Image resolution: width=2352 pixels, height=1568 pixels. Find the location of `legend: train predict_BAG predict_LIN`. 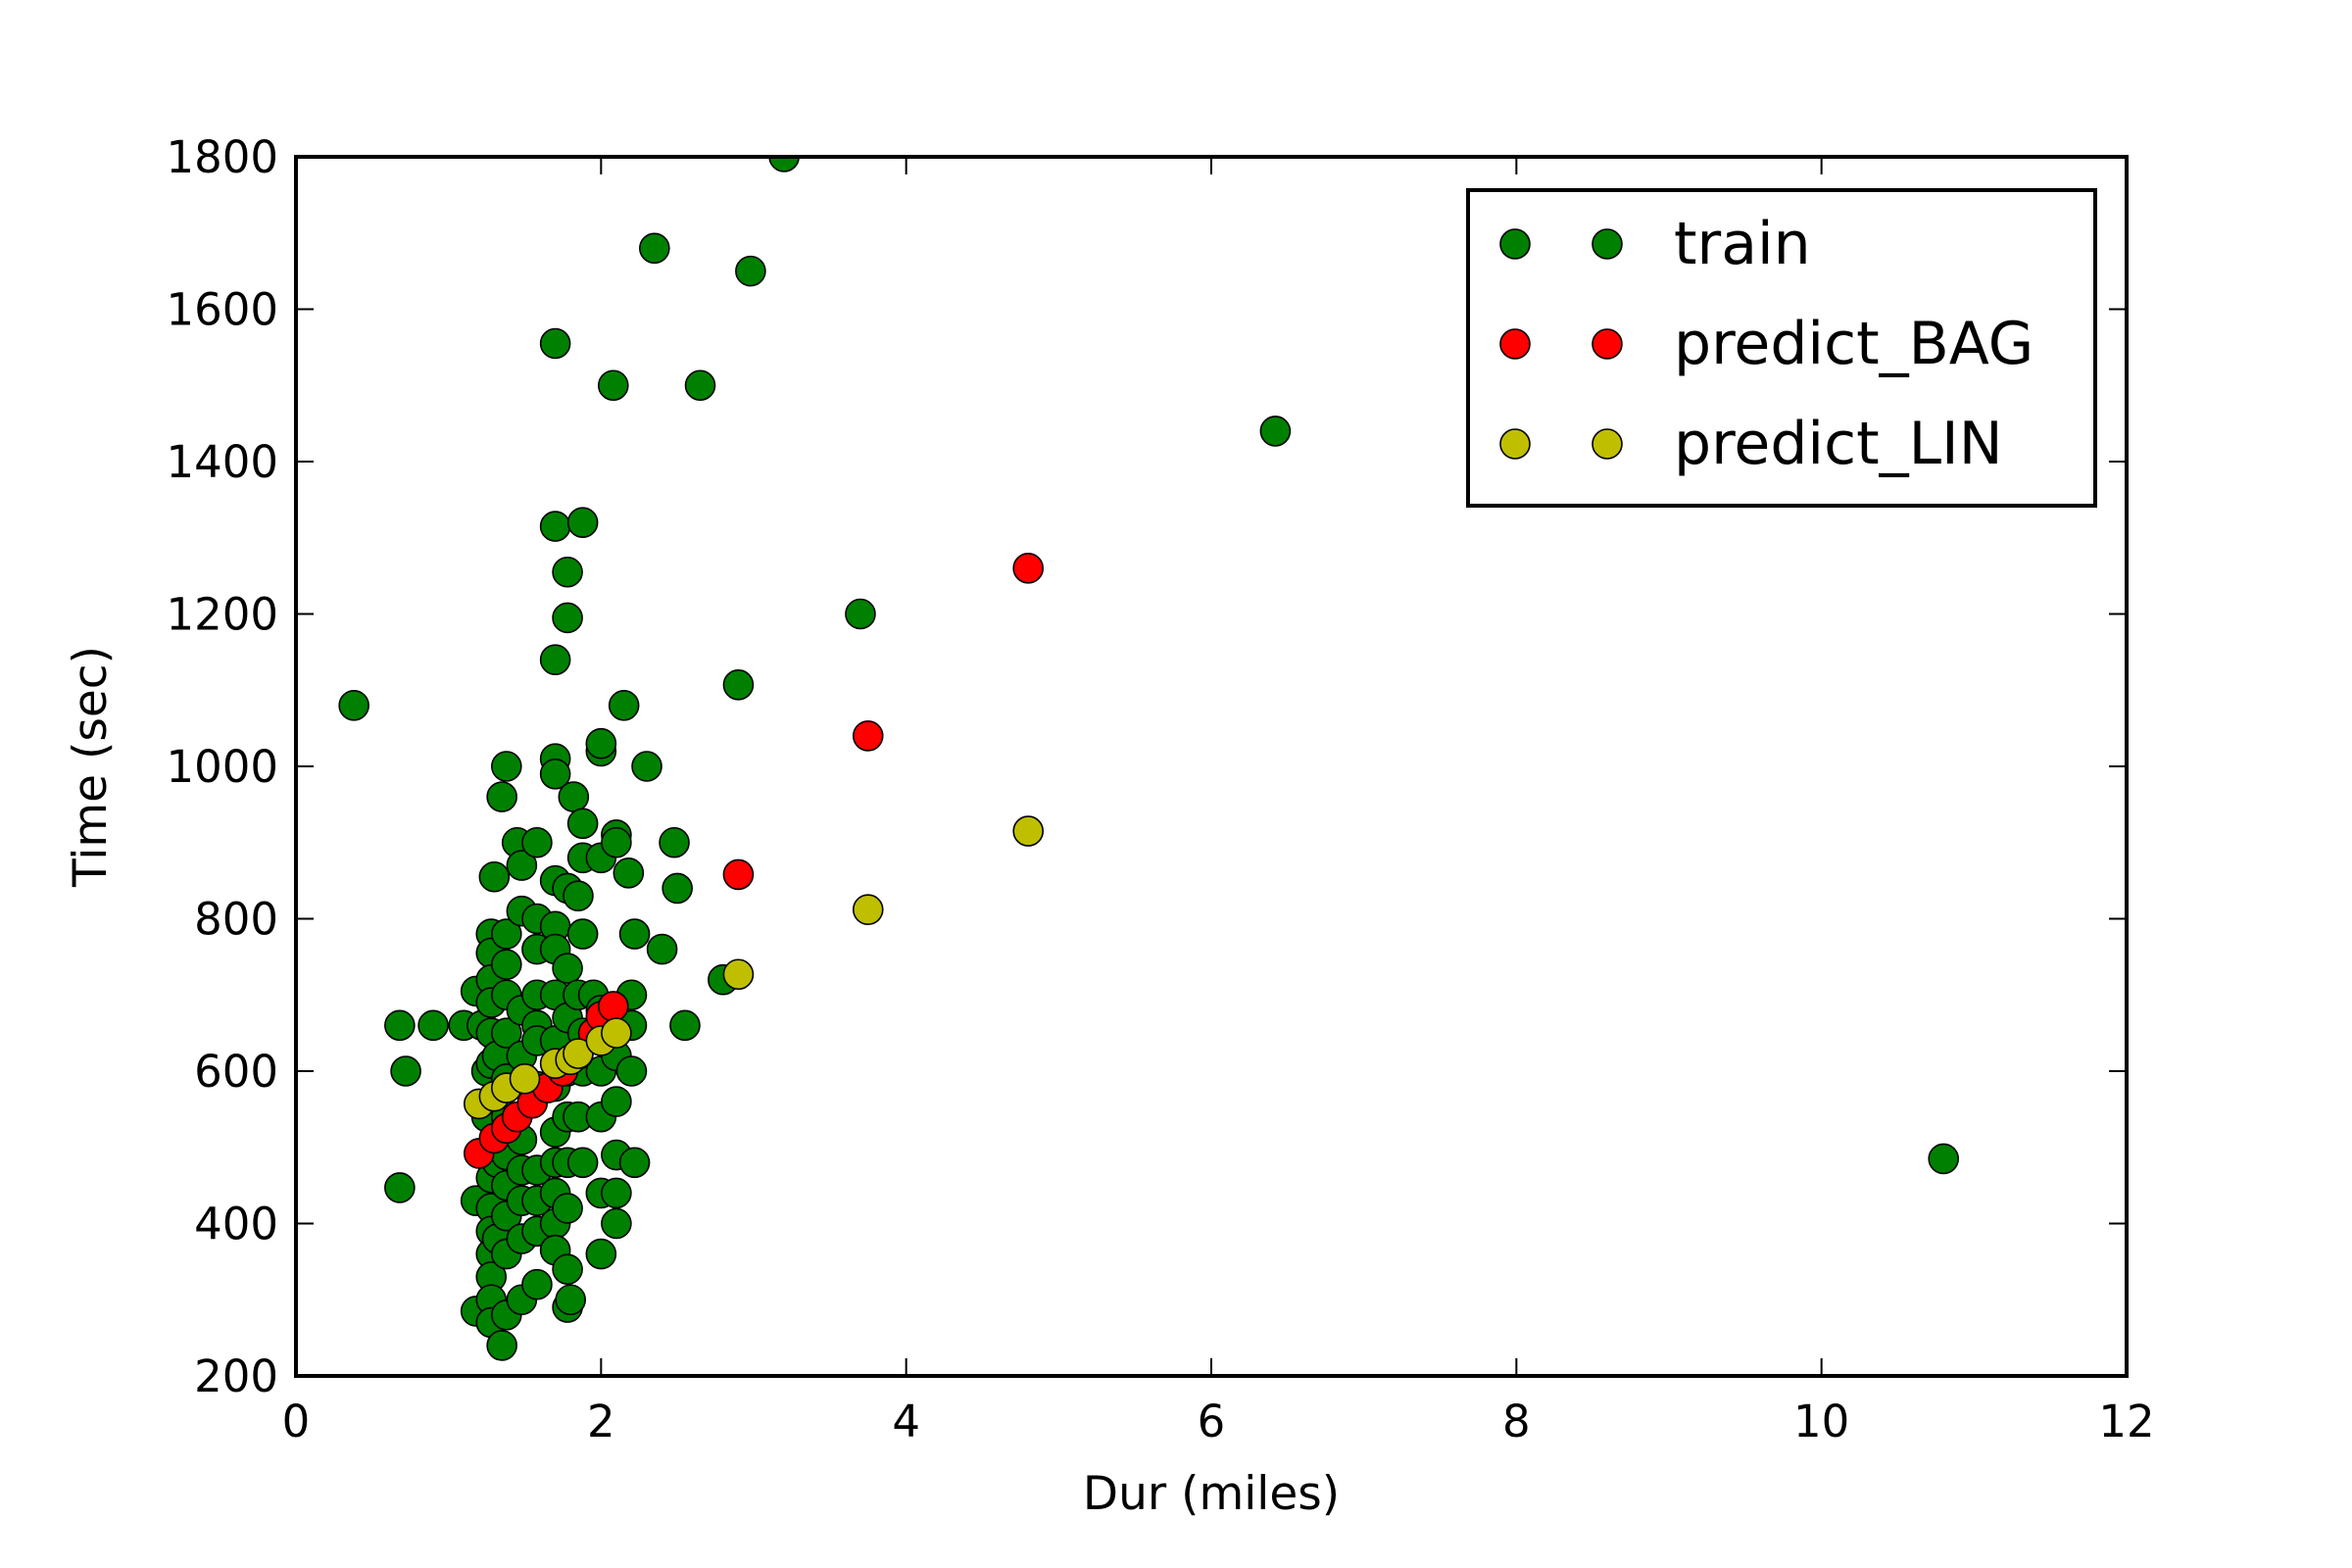

legend: train predict_BAG predict_LIN is located at coordinates (1781, 348).